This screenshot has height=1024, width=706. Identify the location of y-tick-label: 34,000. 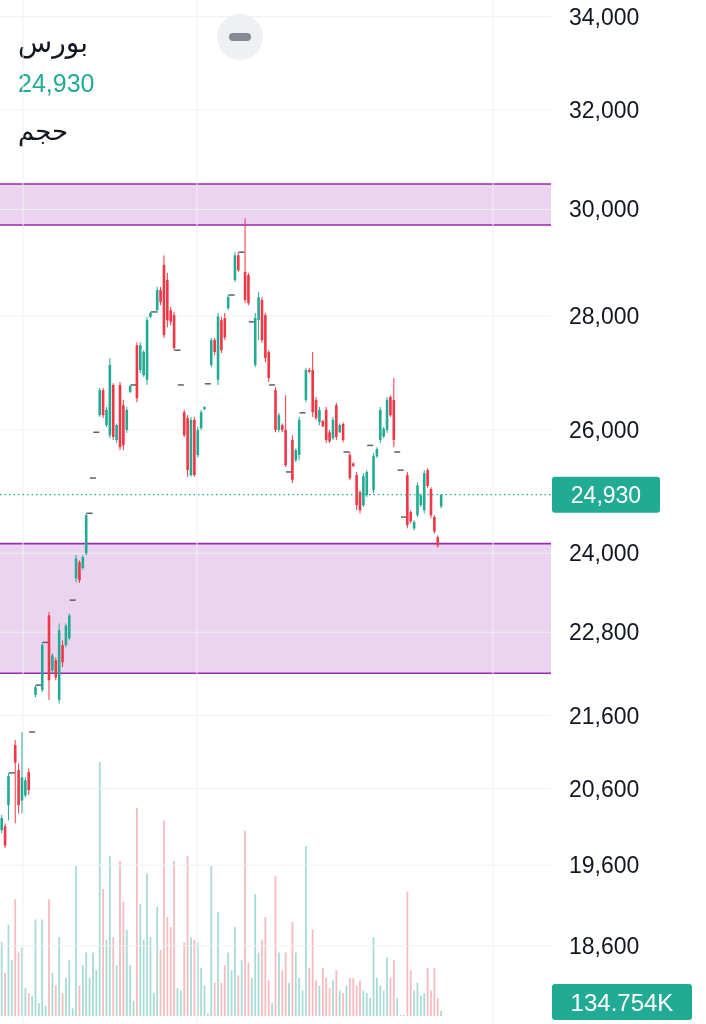
(604, 16).